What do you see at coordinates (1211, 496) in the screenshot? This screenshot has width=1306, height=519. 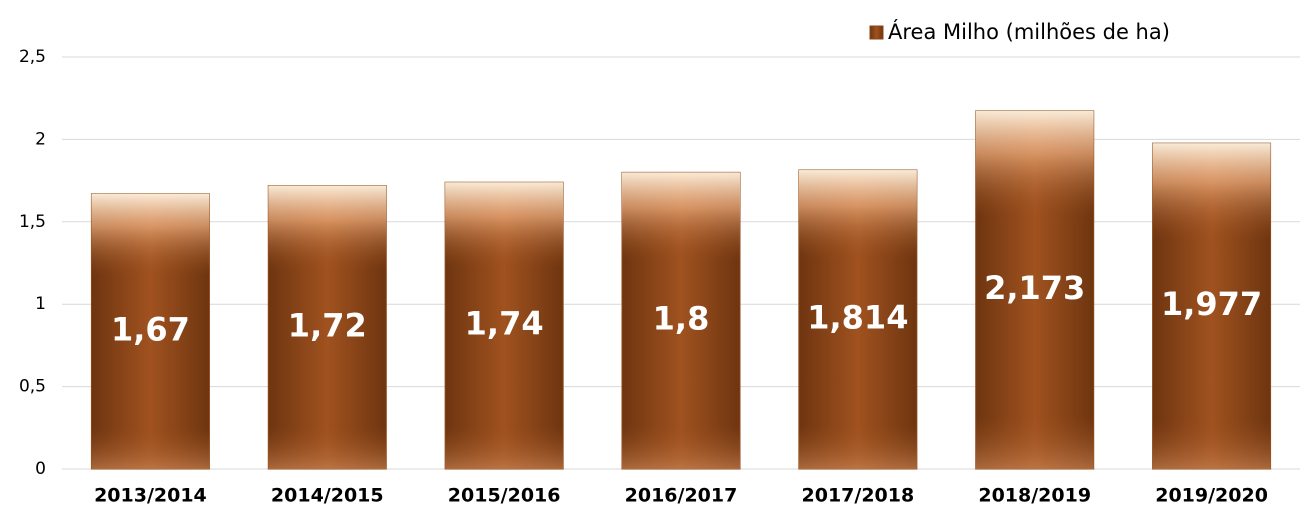 I see `x-tick-label: 2019/2020` at bounding box center [1211, 496].